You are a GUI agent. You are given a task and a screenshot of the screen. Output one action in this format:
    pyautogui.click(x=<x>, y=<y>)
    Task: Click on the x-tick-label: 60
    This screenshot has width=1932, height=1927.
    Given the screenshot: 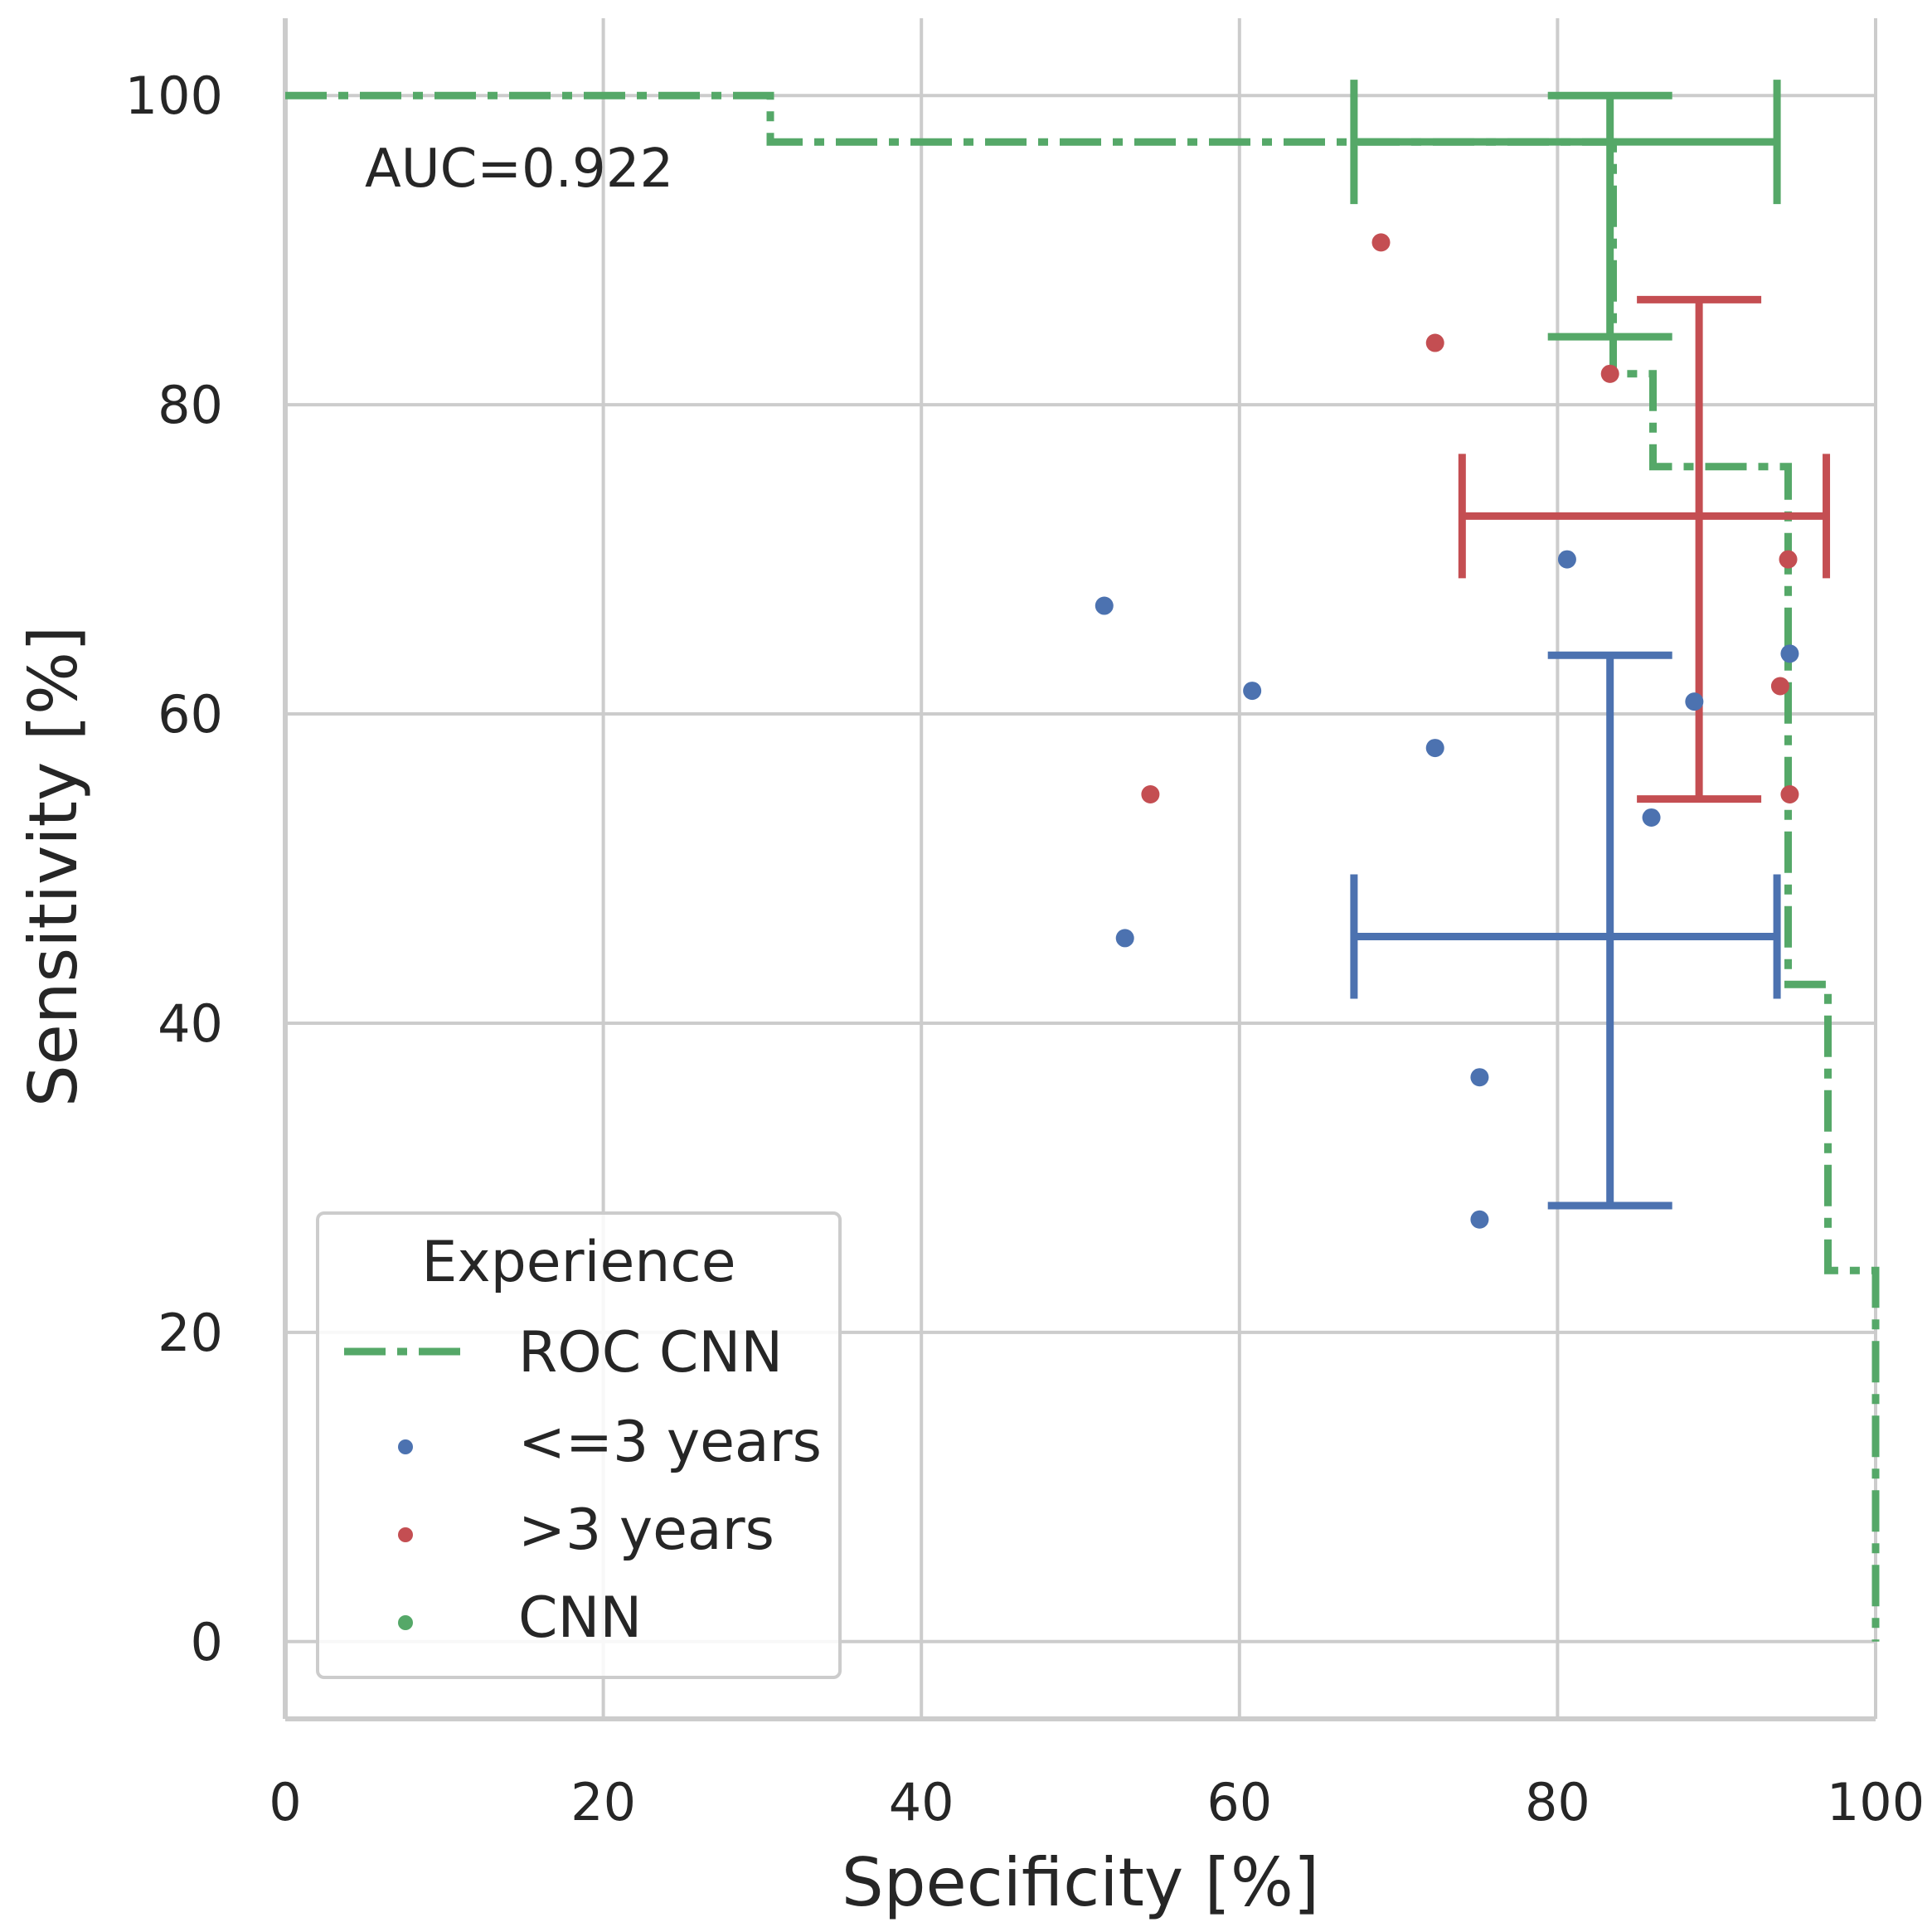 What is the action you would take?
    pyautogui.click(x=1239, y=1802)
    